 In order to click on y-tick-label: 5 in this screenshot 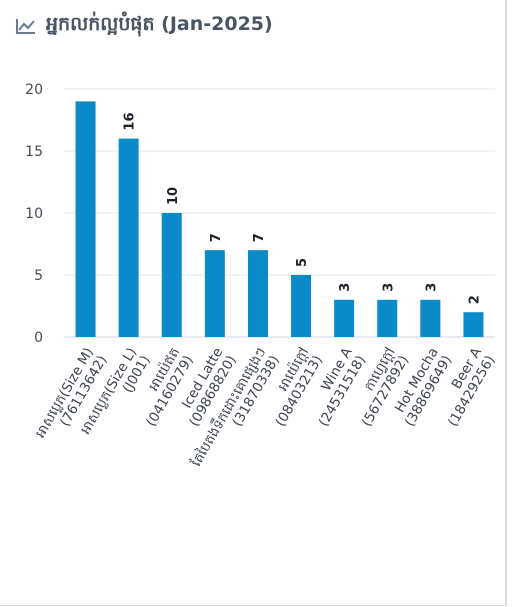, I will do `click(38, 276)`.